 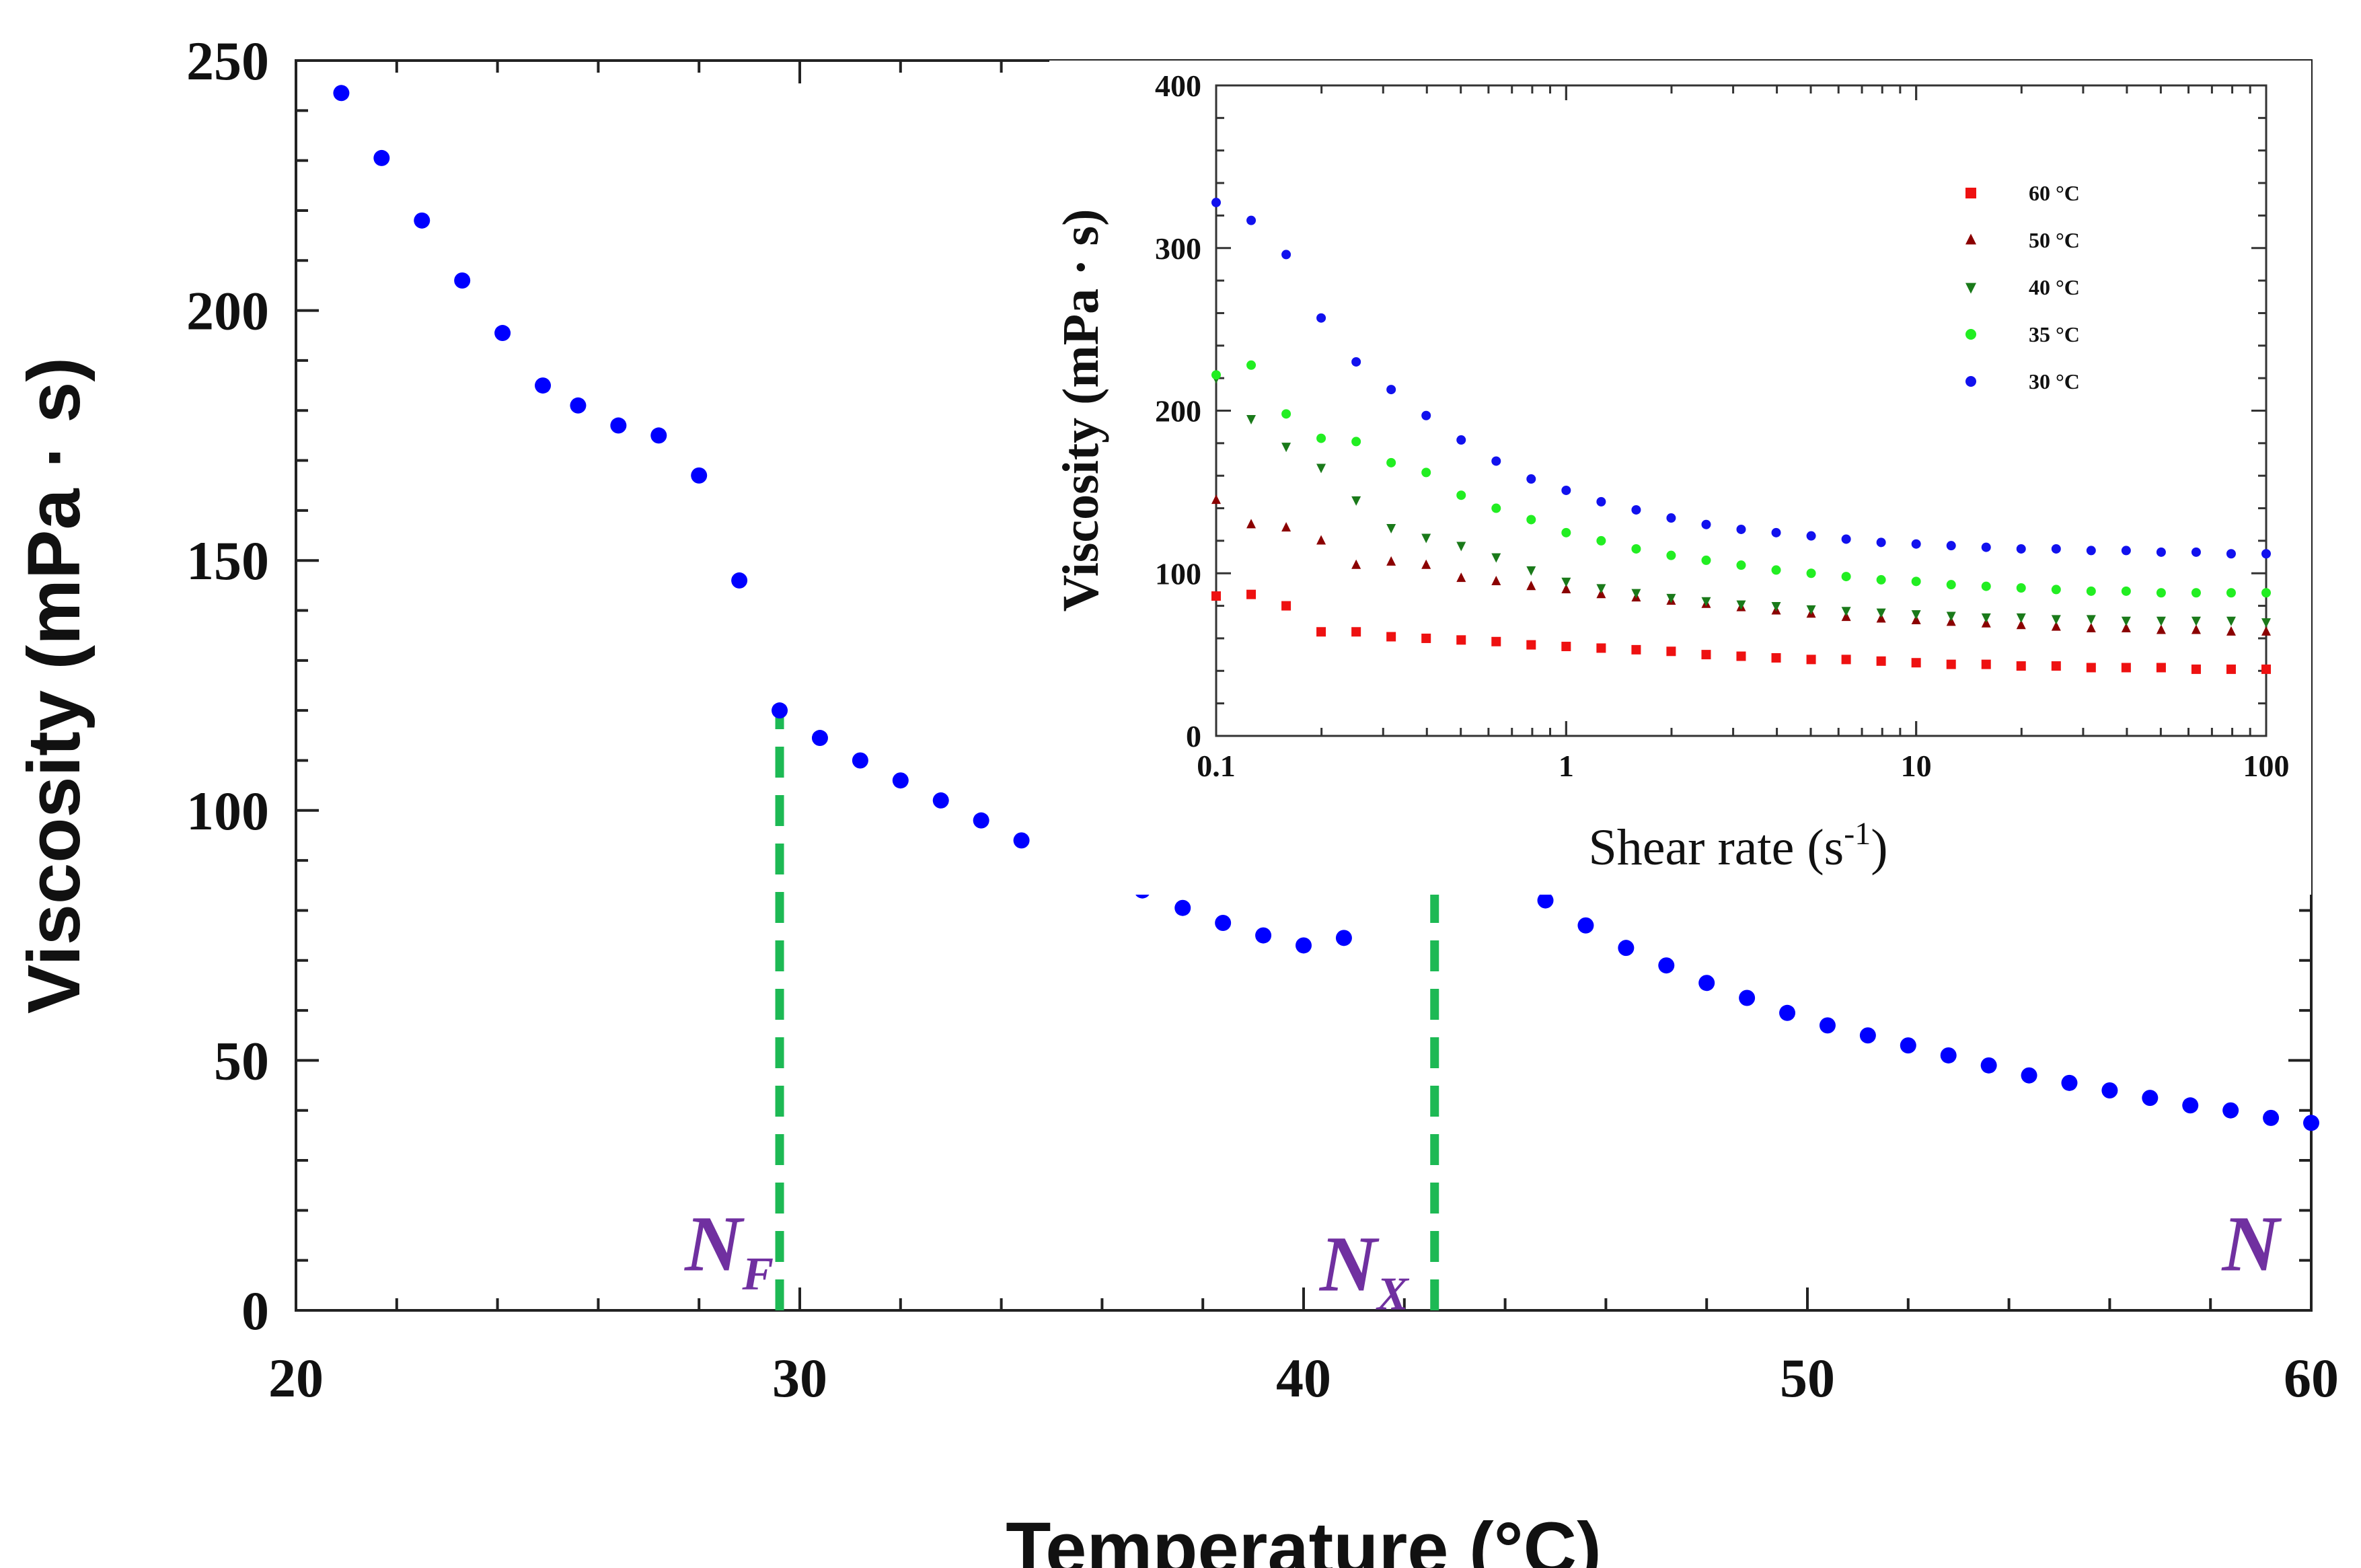 I want to click on x-tick-label: 30, so click(x=799, y=1378).